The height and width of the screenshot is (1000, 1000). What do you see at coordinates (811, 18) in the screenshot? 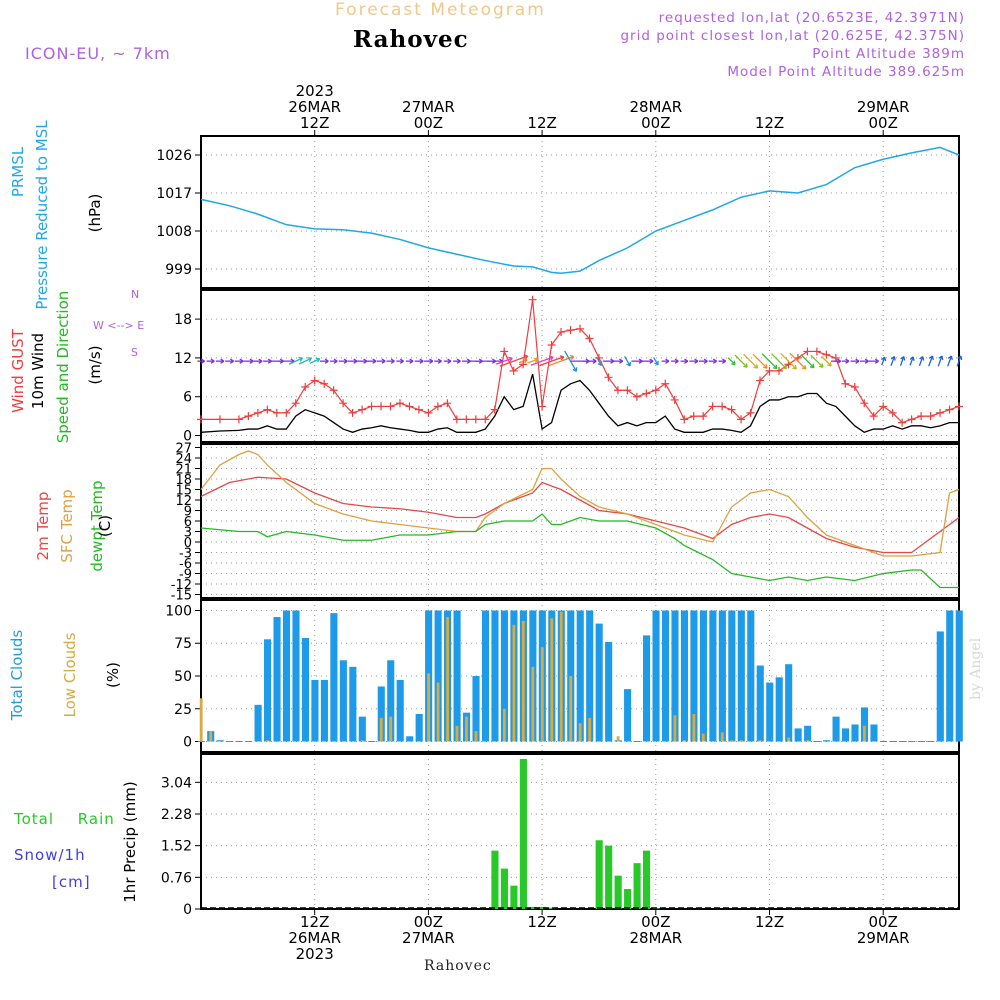
I see `requested-coords: requested lon,lat (20.6523E, 42.3971N)` at bounding box center [811, 18].